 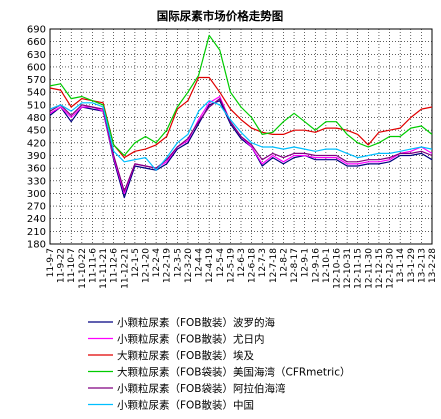 What do you see at coordinates (369, 268) in the screenshot?
I see `x-tick-label: 12-11-30` at bounding box center [369, 268].